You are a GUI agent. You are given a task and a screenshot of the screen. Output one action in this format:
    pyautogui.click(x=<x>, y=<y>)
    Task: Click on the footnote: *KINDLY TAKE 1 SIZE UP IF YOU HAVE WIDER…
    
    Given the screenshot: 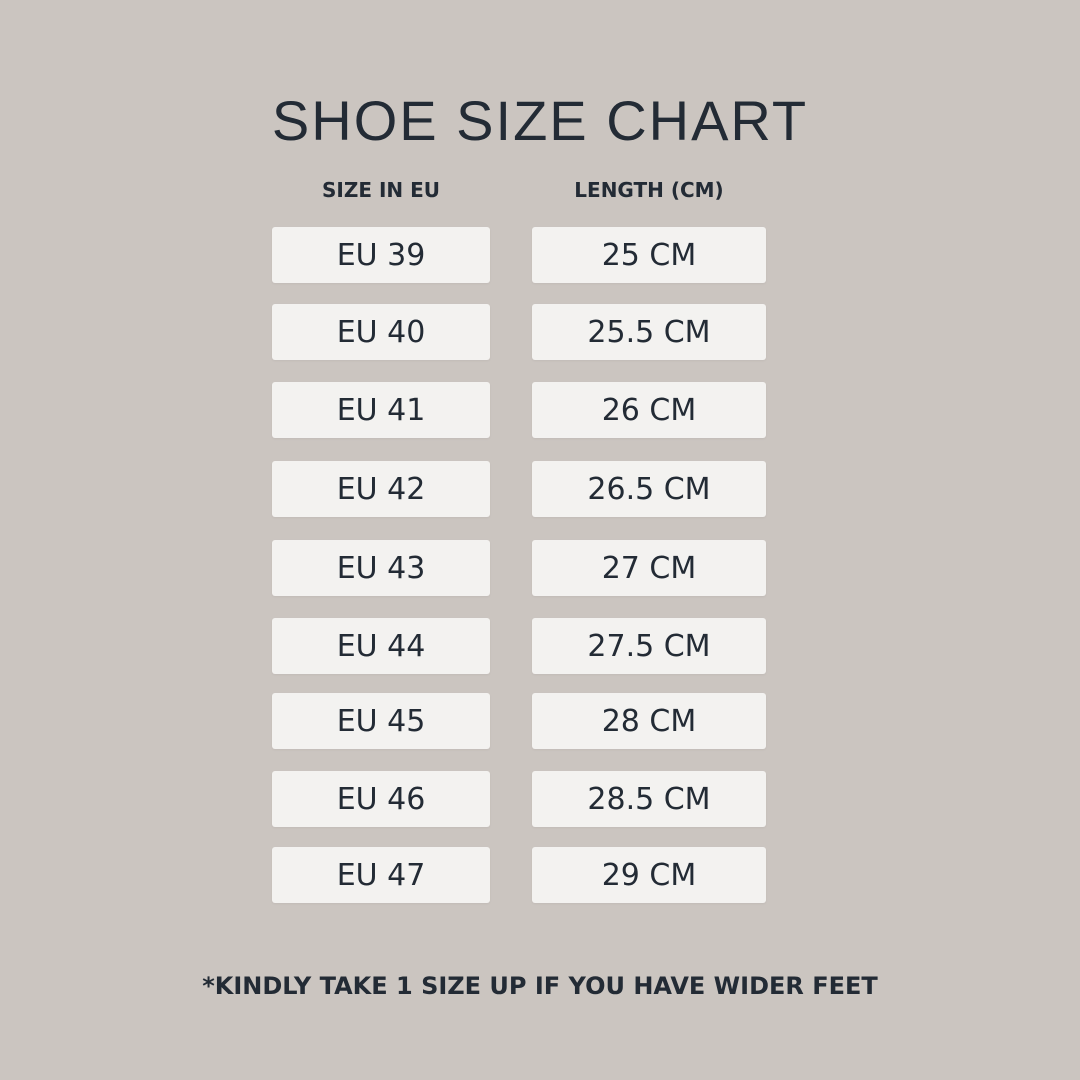 What is the action you would take?
    pyautogui.click(x=540, y=986)
    